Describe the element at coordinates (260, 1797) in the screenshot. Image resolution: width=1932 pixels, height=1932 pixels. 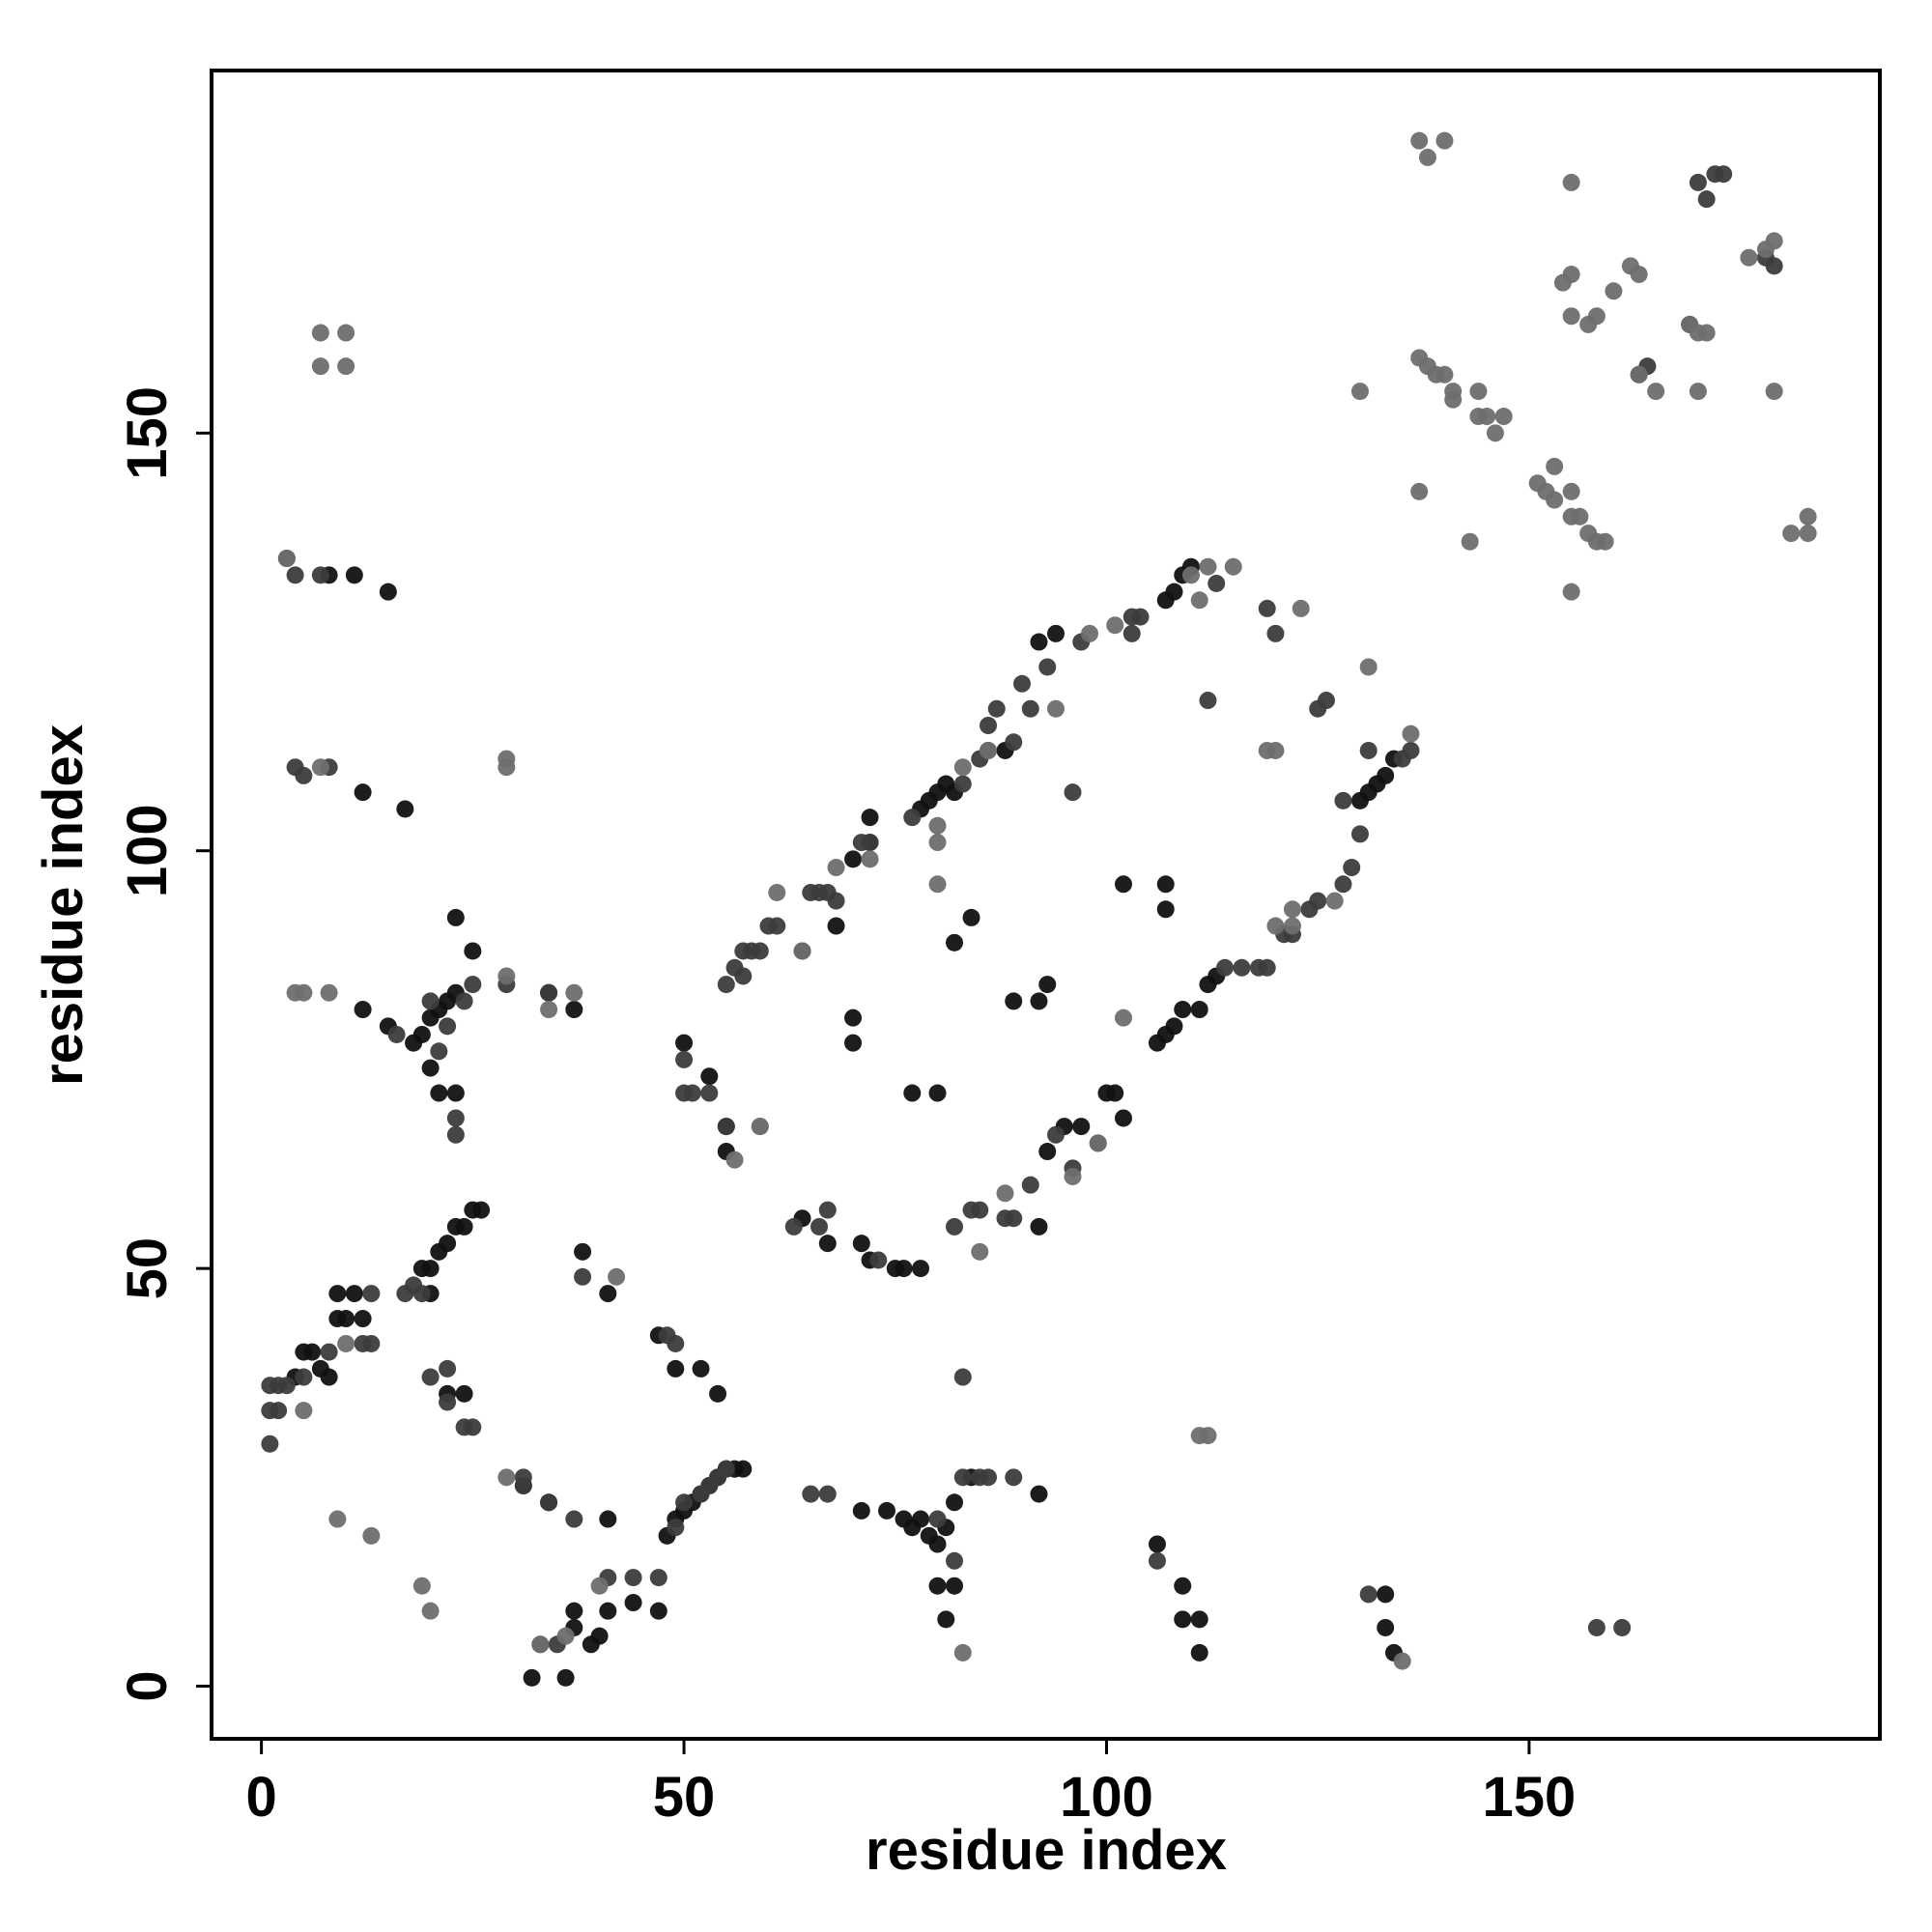
I see `x-tick-label: 0` at that location.